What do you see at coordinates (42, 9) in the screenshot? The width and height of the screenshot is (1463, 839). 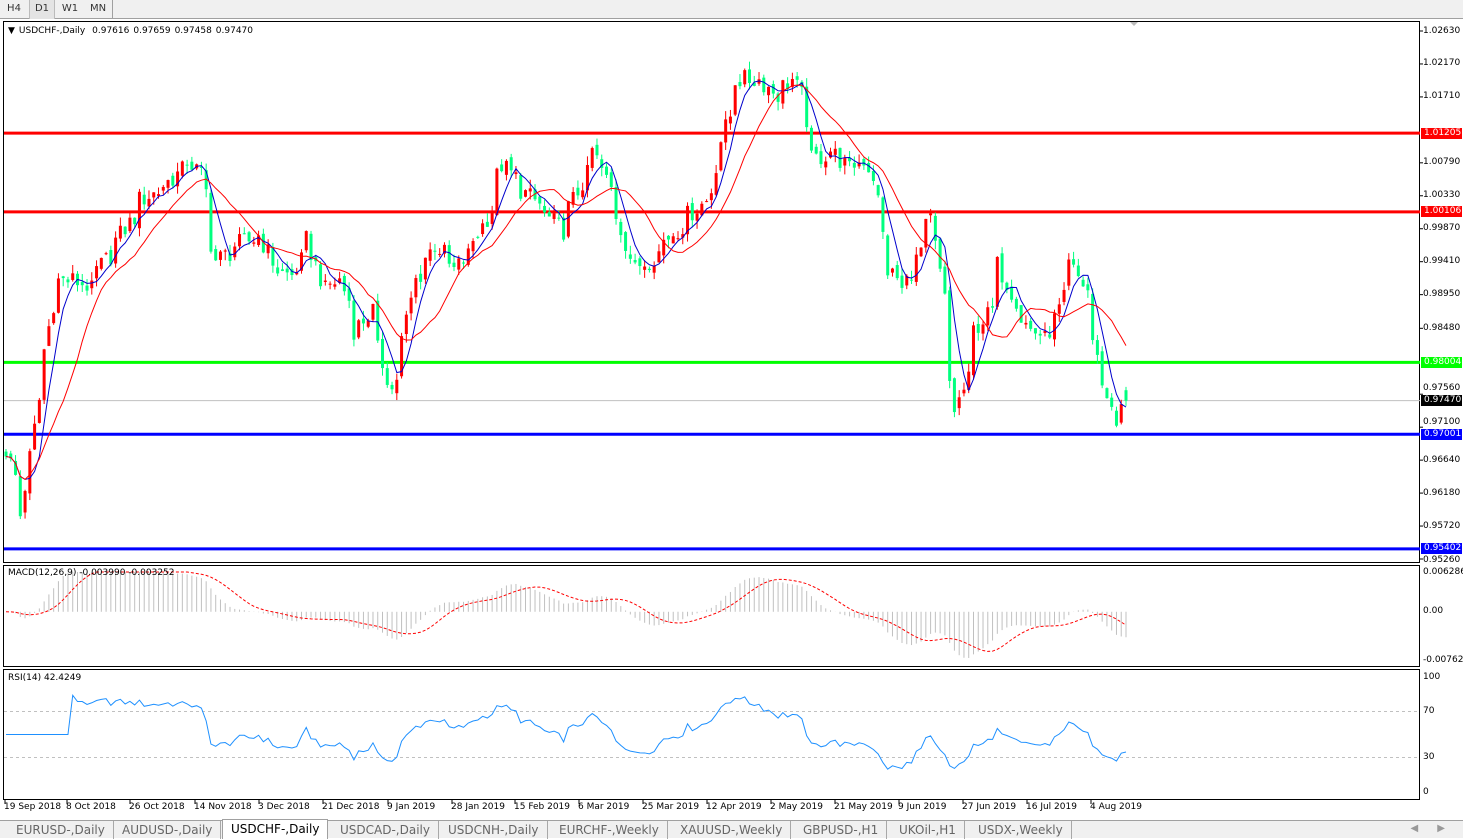 I see `timeframe-d1: D1` at bounding box center [42, 9].